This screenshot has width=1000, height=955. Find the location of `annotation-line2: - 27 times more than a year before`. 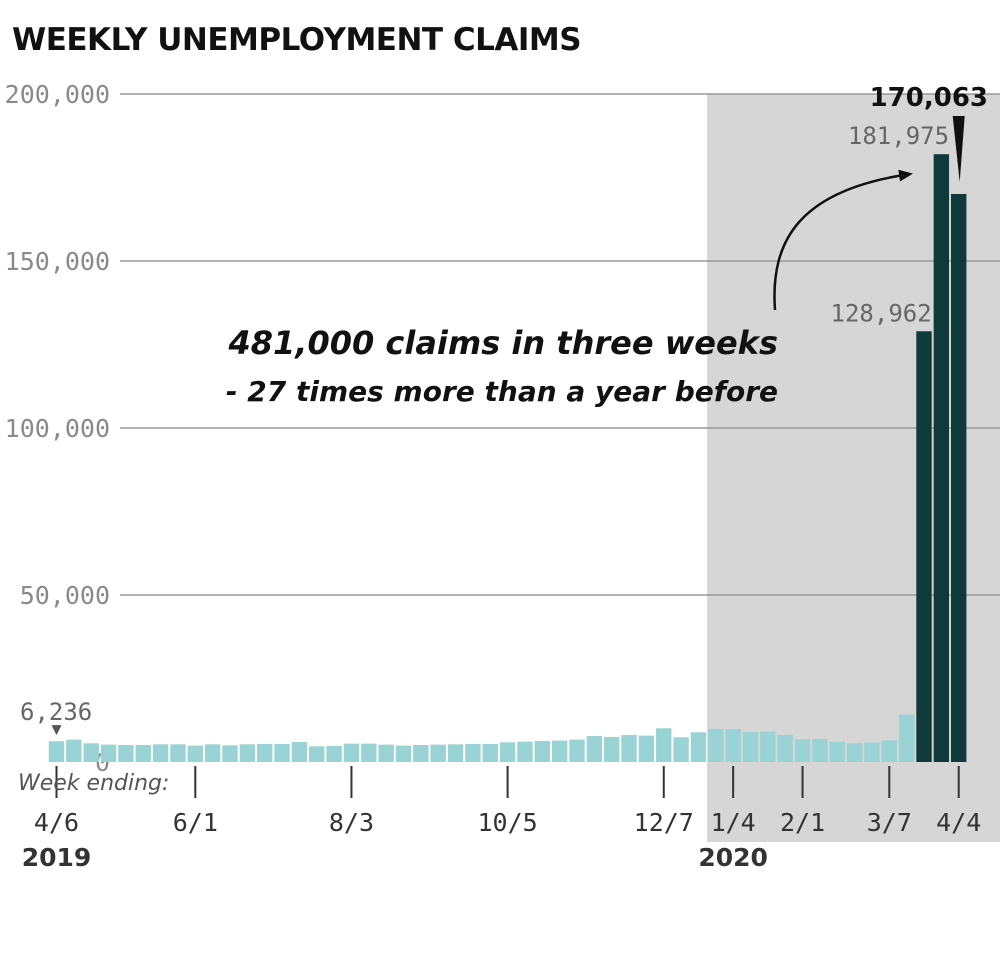

annotation-line2: - 27 times more than a year before is located at coordinates (502, 391).